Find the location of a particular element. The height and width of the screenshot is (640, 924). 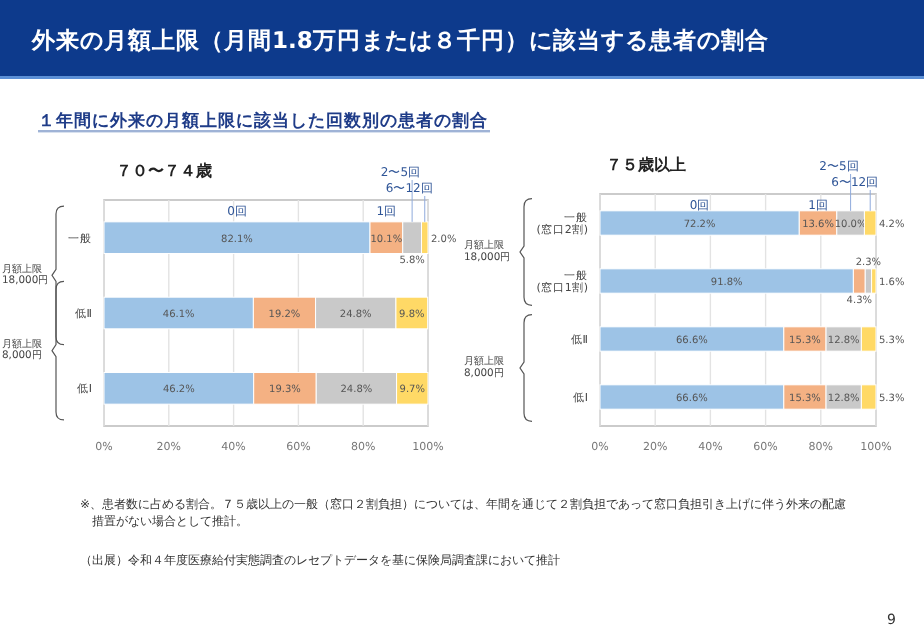

chart-title: ７０〜７４歳 is located at coordinates (164, 171).